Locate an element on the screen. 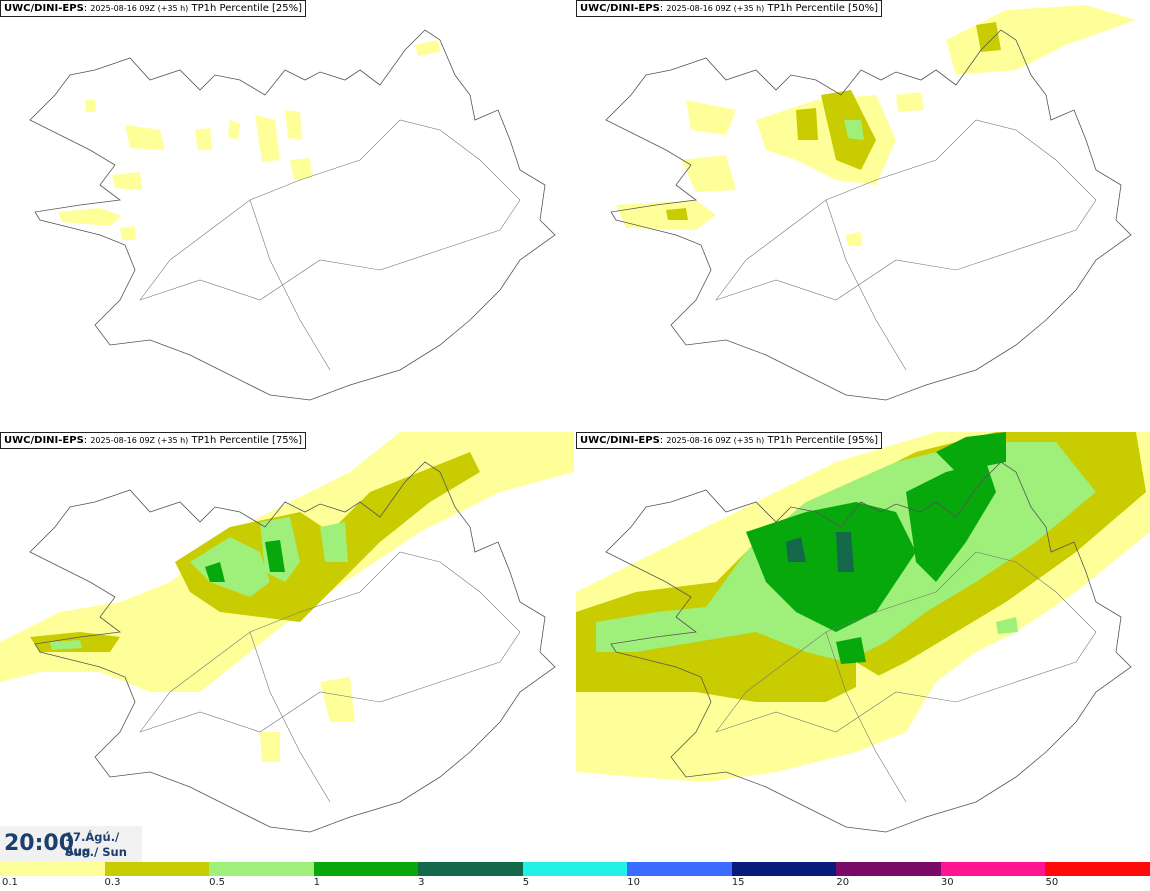 The width and height of the screenshot is (1150, 891). field-name: TP1h Percentile [95%] is located at coordinates (823, 440).